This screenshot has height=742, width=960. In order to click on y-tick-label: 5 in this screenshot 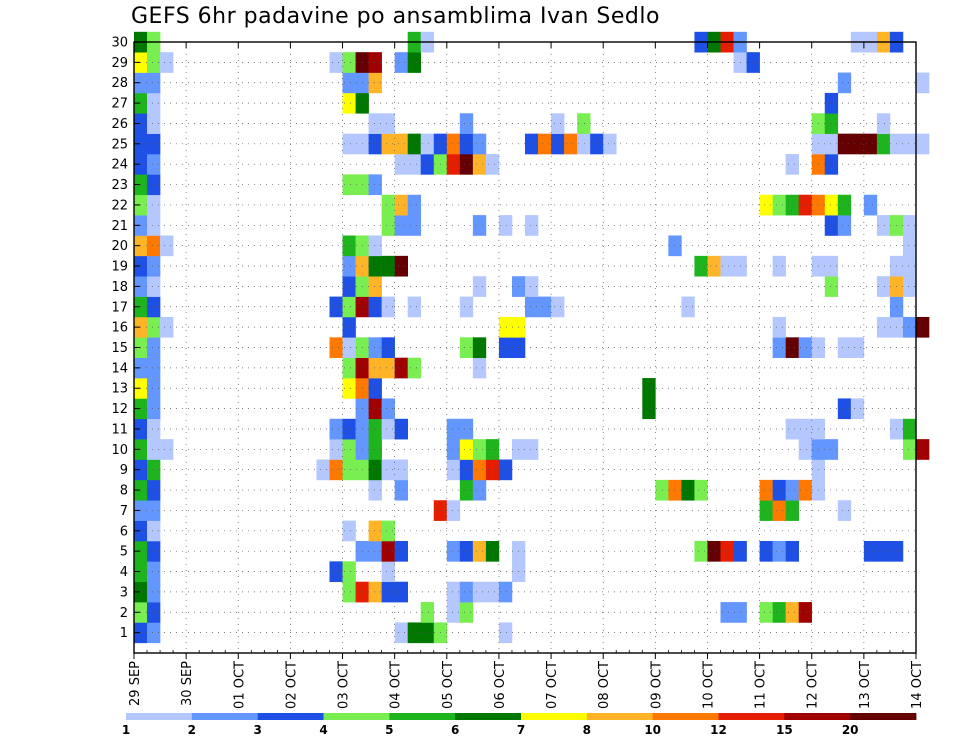, I will do `click(124, 552)`.